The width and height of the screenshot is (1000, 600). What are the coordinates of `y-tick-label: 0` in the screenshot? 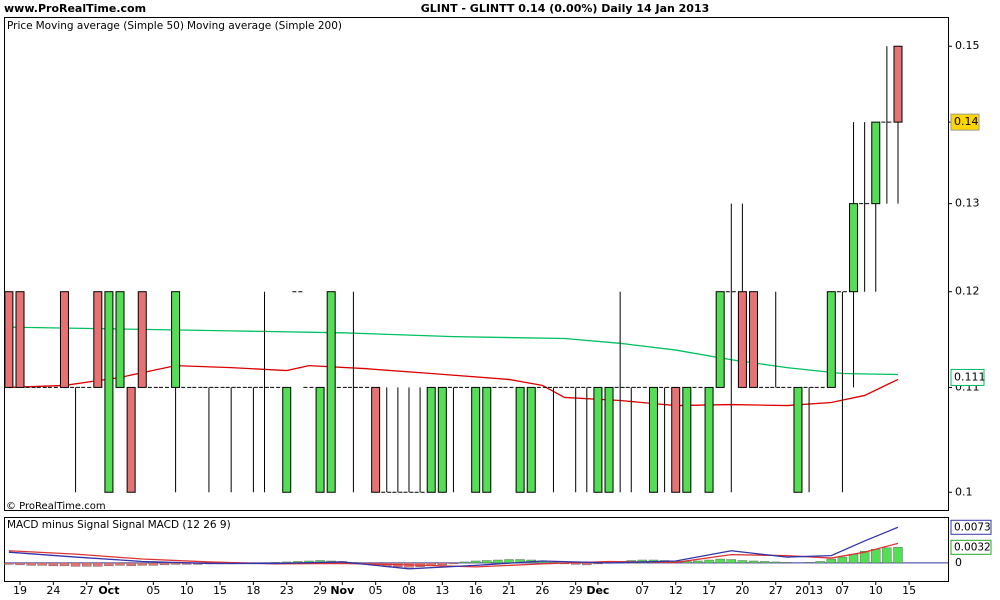 It's located at (958, 562).